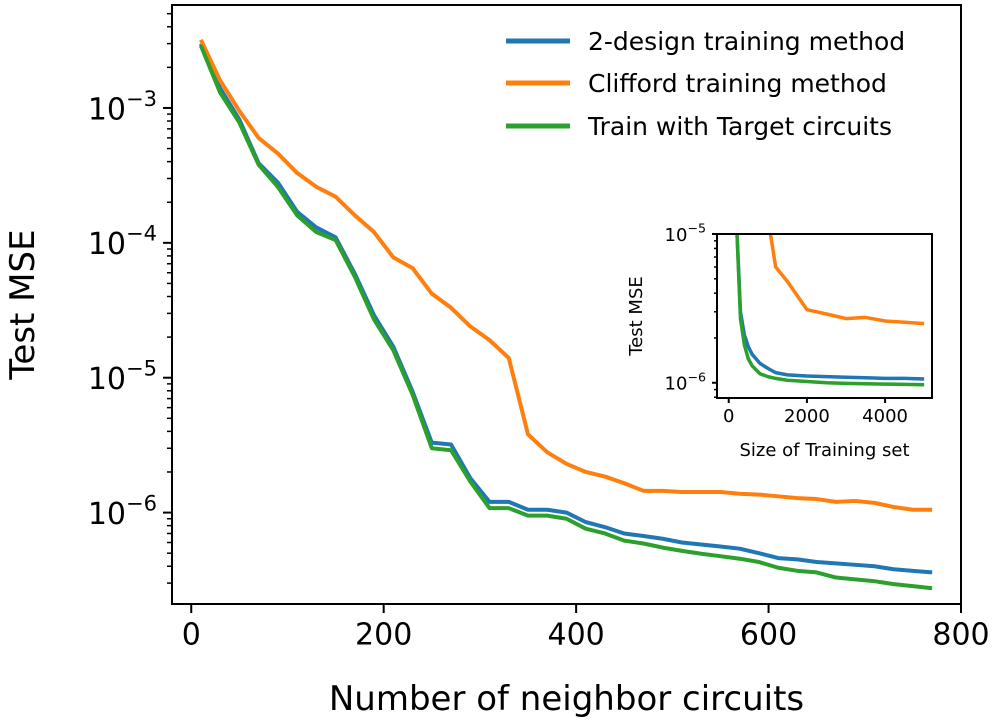 The image size is (996, 725). Describe the element at coordinates (768, 635) in the screenshot. I see `main-x-tick-label: 600` at that location.